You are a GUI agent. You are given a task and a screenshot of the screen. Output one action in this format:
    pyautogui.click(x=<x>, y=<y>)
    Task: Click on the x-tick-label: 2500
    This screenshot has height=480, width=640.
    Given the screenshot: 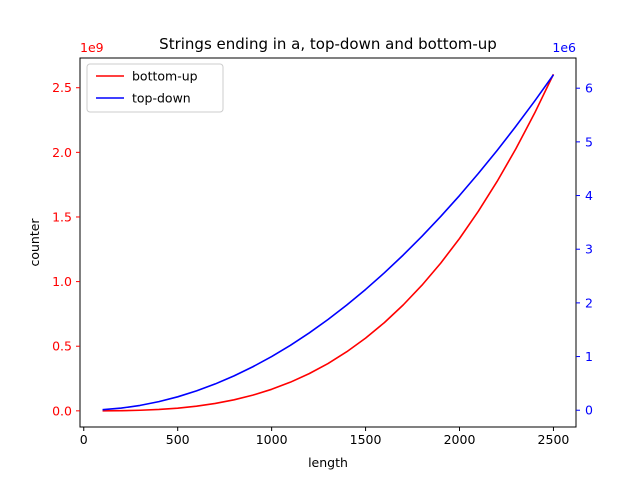 What is the action you would take?
    pyautogui.click(x=554, y=439)
    